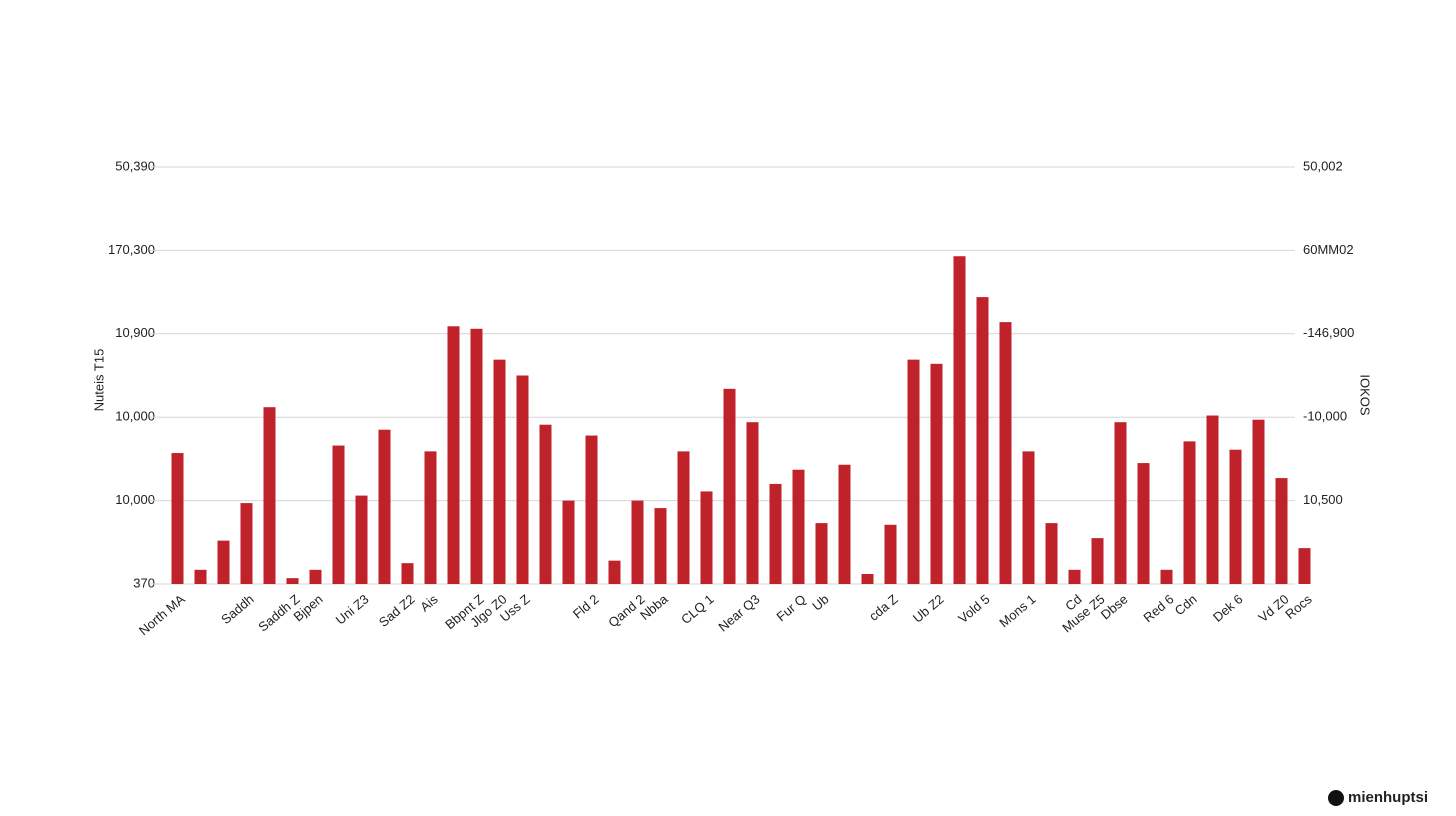 The height and width of the screenshot is (816, 1456). I want to click on y-tick-label: 170,300, so click(131, 249).